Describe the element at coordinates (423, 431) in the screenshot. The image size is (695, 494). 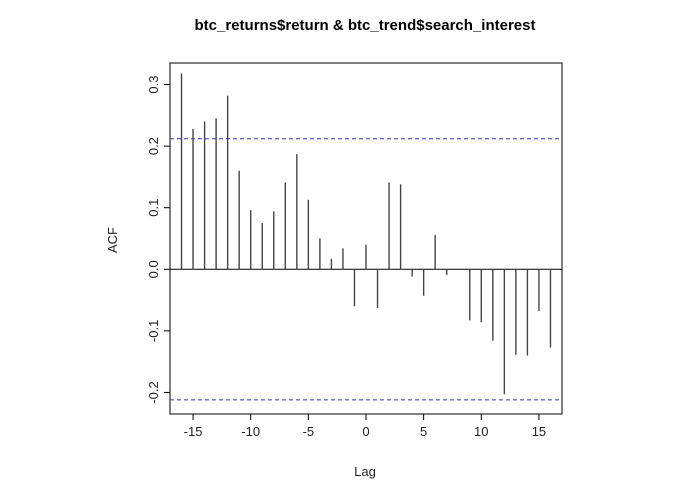
I see `x-tick-label: 5` at that location.